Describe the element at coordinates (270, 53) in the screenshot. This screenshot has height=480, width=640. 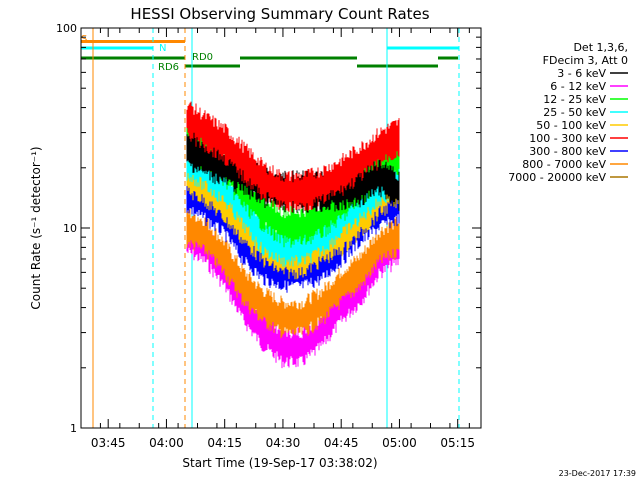
I see `flag-bars: S N RD0 RD6` at that location.